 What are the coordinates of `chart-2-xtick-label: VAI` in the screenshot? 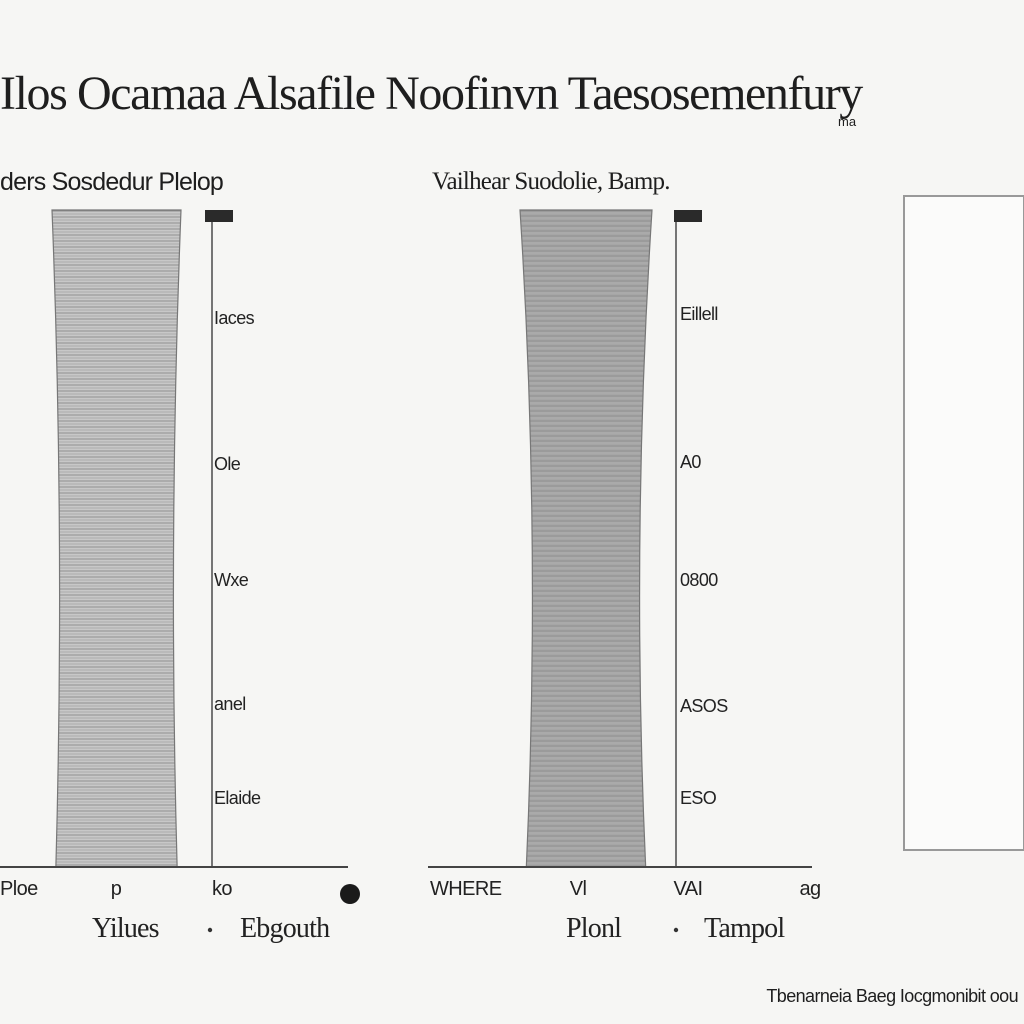 It's located at (688, 889).